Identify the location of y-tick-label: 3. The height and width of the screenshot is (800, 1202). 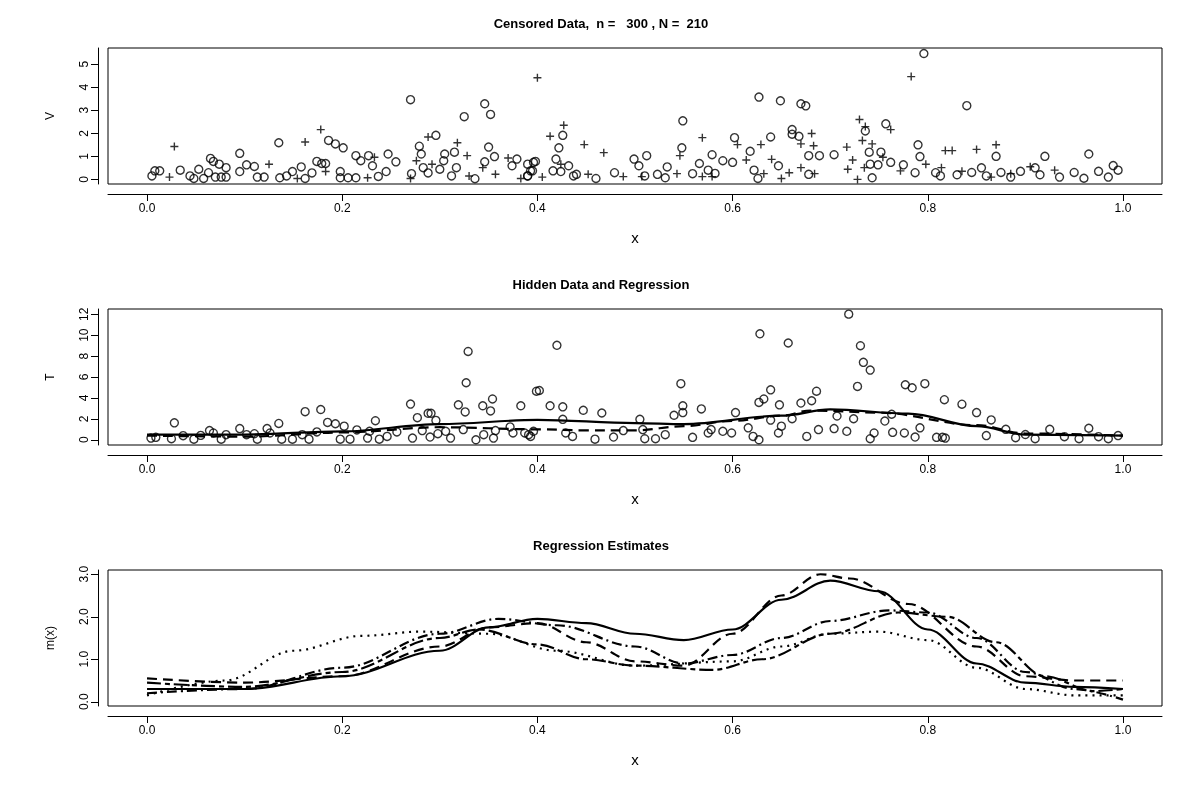
(84, 110).